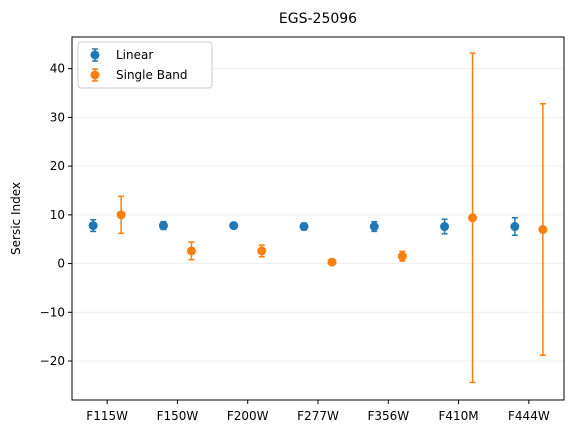 Image resolution: width=574 pixels, height=435 pixels. I want to click on x-tick-label: F444W, so click(529, 416).